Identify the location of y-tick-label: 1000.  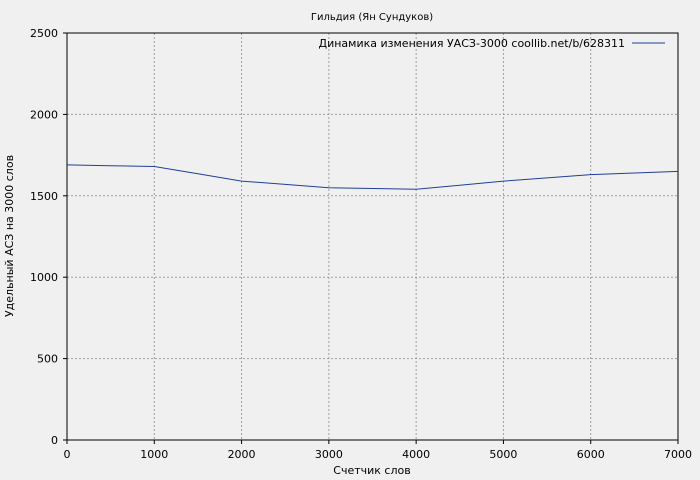
(44, 277).